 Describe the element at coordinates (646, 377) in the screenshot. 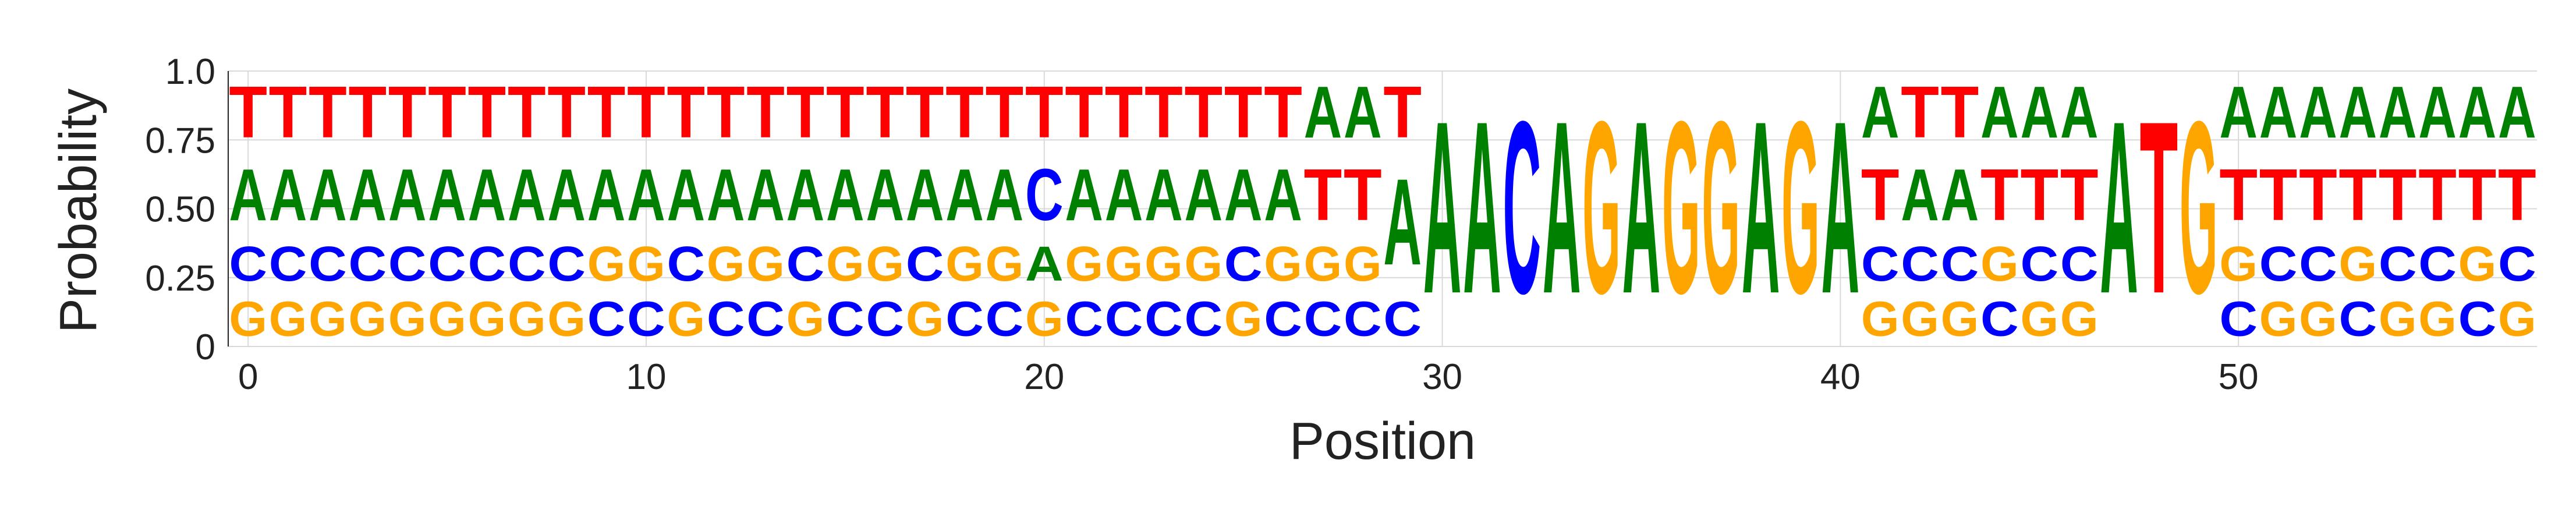

I see `x-tick-label: 10` at that location.